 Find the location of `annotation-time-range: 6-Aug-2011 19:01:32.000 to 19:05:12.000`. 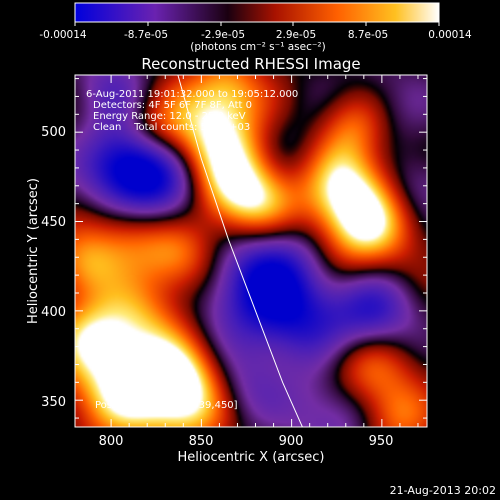

annotation-time-range: 6-Aug-2011 19:01:32.000 to 19:05:12.000 is located at coordinates (192, 94).